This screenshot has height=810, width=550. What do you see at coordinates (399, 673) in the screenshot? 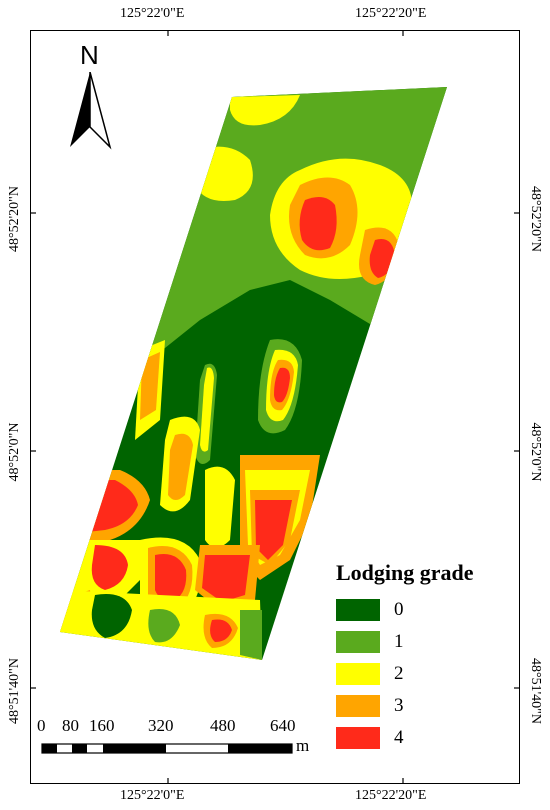
I see `legend-label-2: 2` at bounding box center [399, 673].